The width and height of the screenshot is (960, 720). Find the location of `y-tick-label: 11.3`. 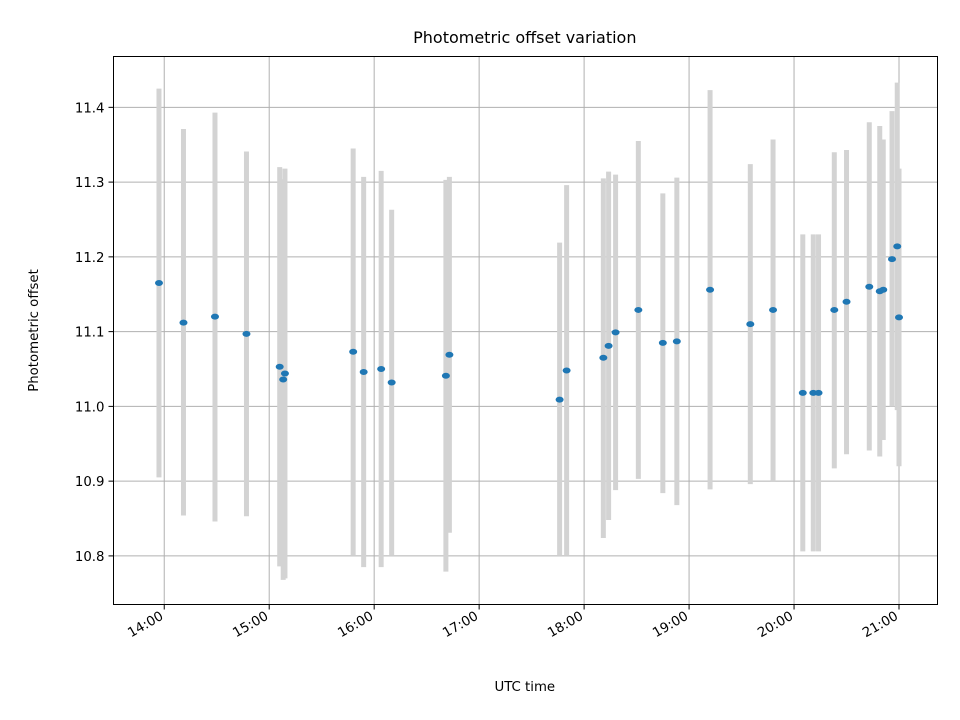

y-tick-label: 11.3 is located at coordinates (90, 183).